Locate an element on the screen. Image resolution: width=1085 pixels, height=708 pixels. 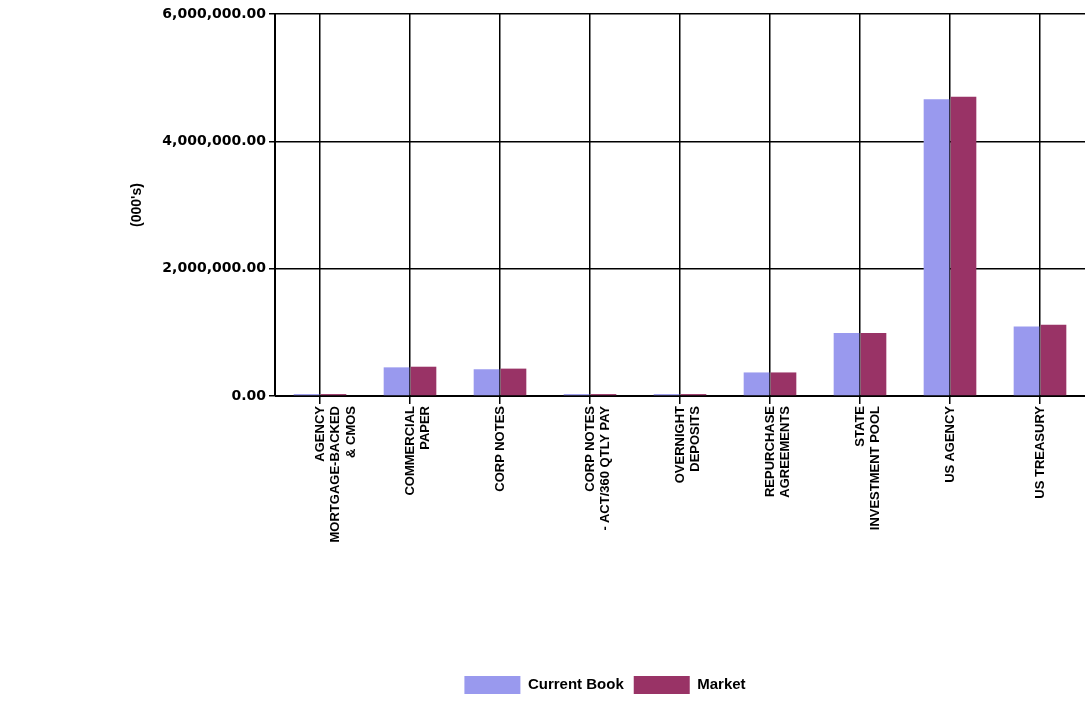
x-tick-label: US TREASURY is located at coordinates (1039, 452).